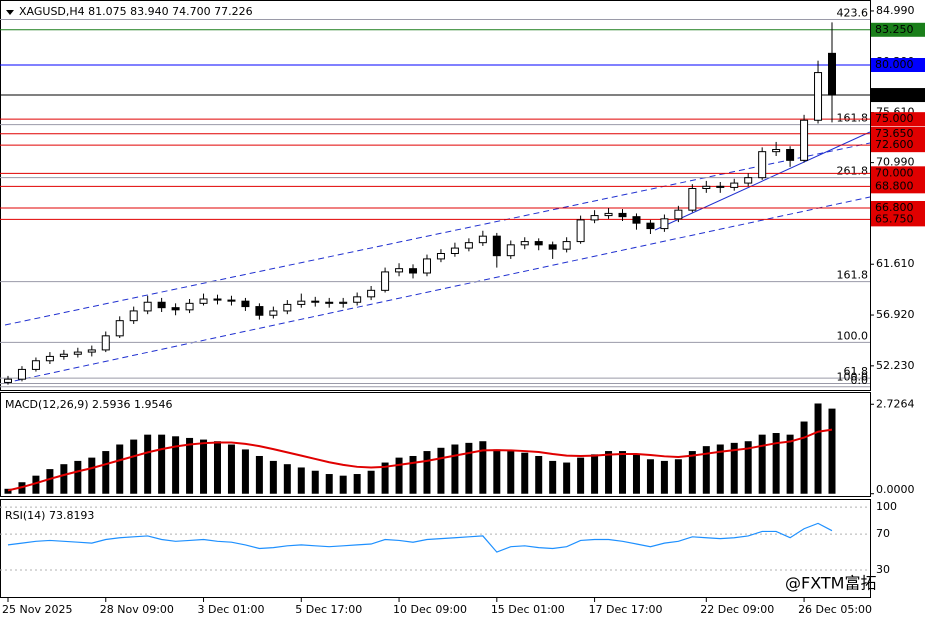 The height and width of the screenshot is (624, 936). I want to click on level-label: 72.600, so click(894, 144).